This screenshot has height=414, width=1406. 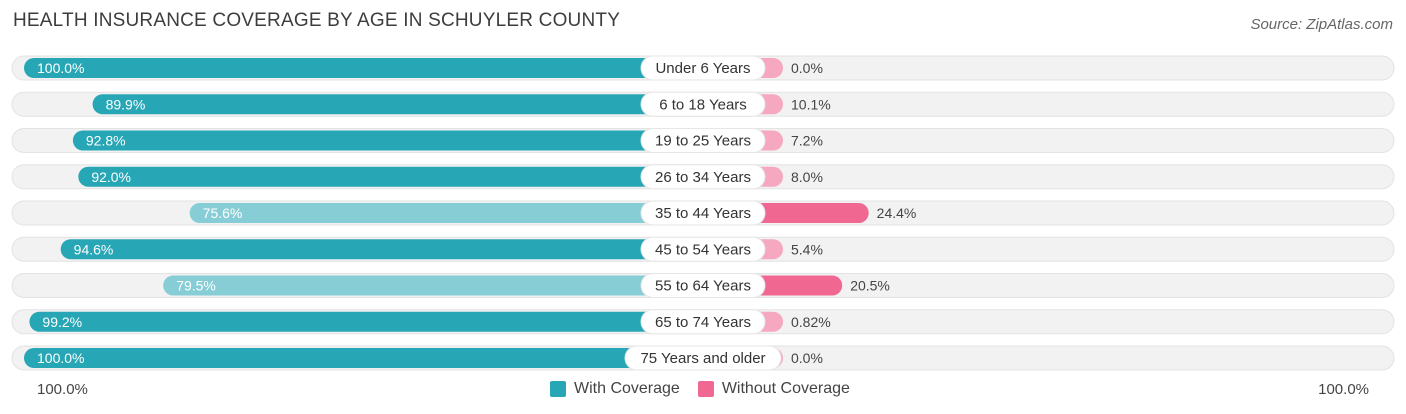 I want to click on category-label: 65 to 74 Years, so click(x=703, y=322).